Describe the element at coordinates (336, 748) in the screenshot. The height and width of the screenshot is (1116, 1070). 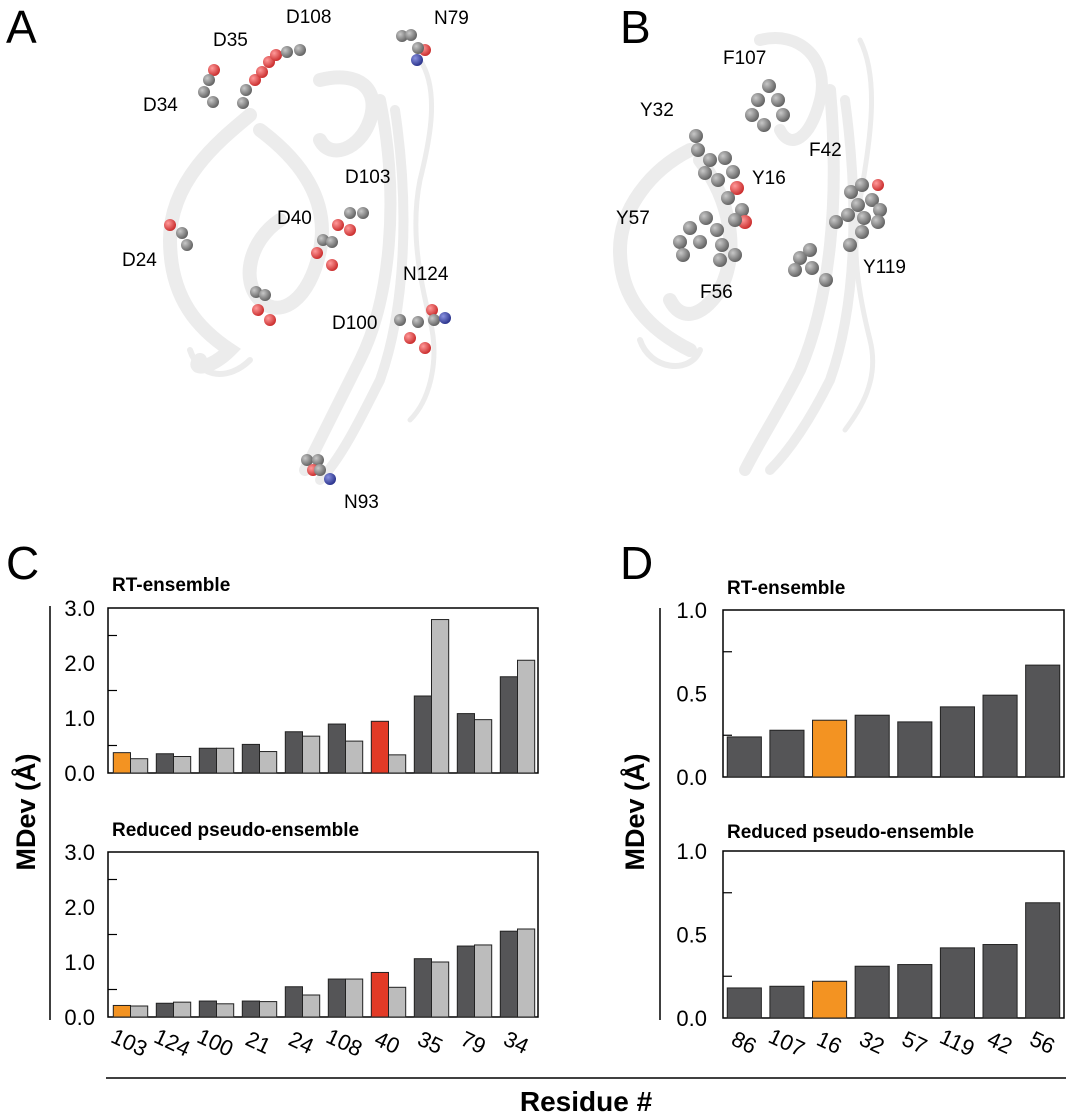
I see `c-rt-bar-108-dark` at that location.